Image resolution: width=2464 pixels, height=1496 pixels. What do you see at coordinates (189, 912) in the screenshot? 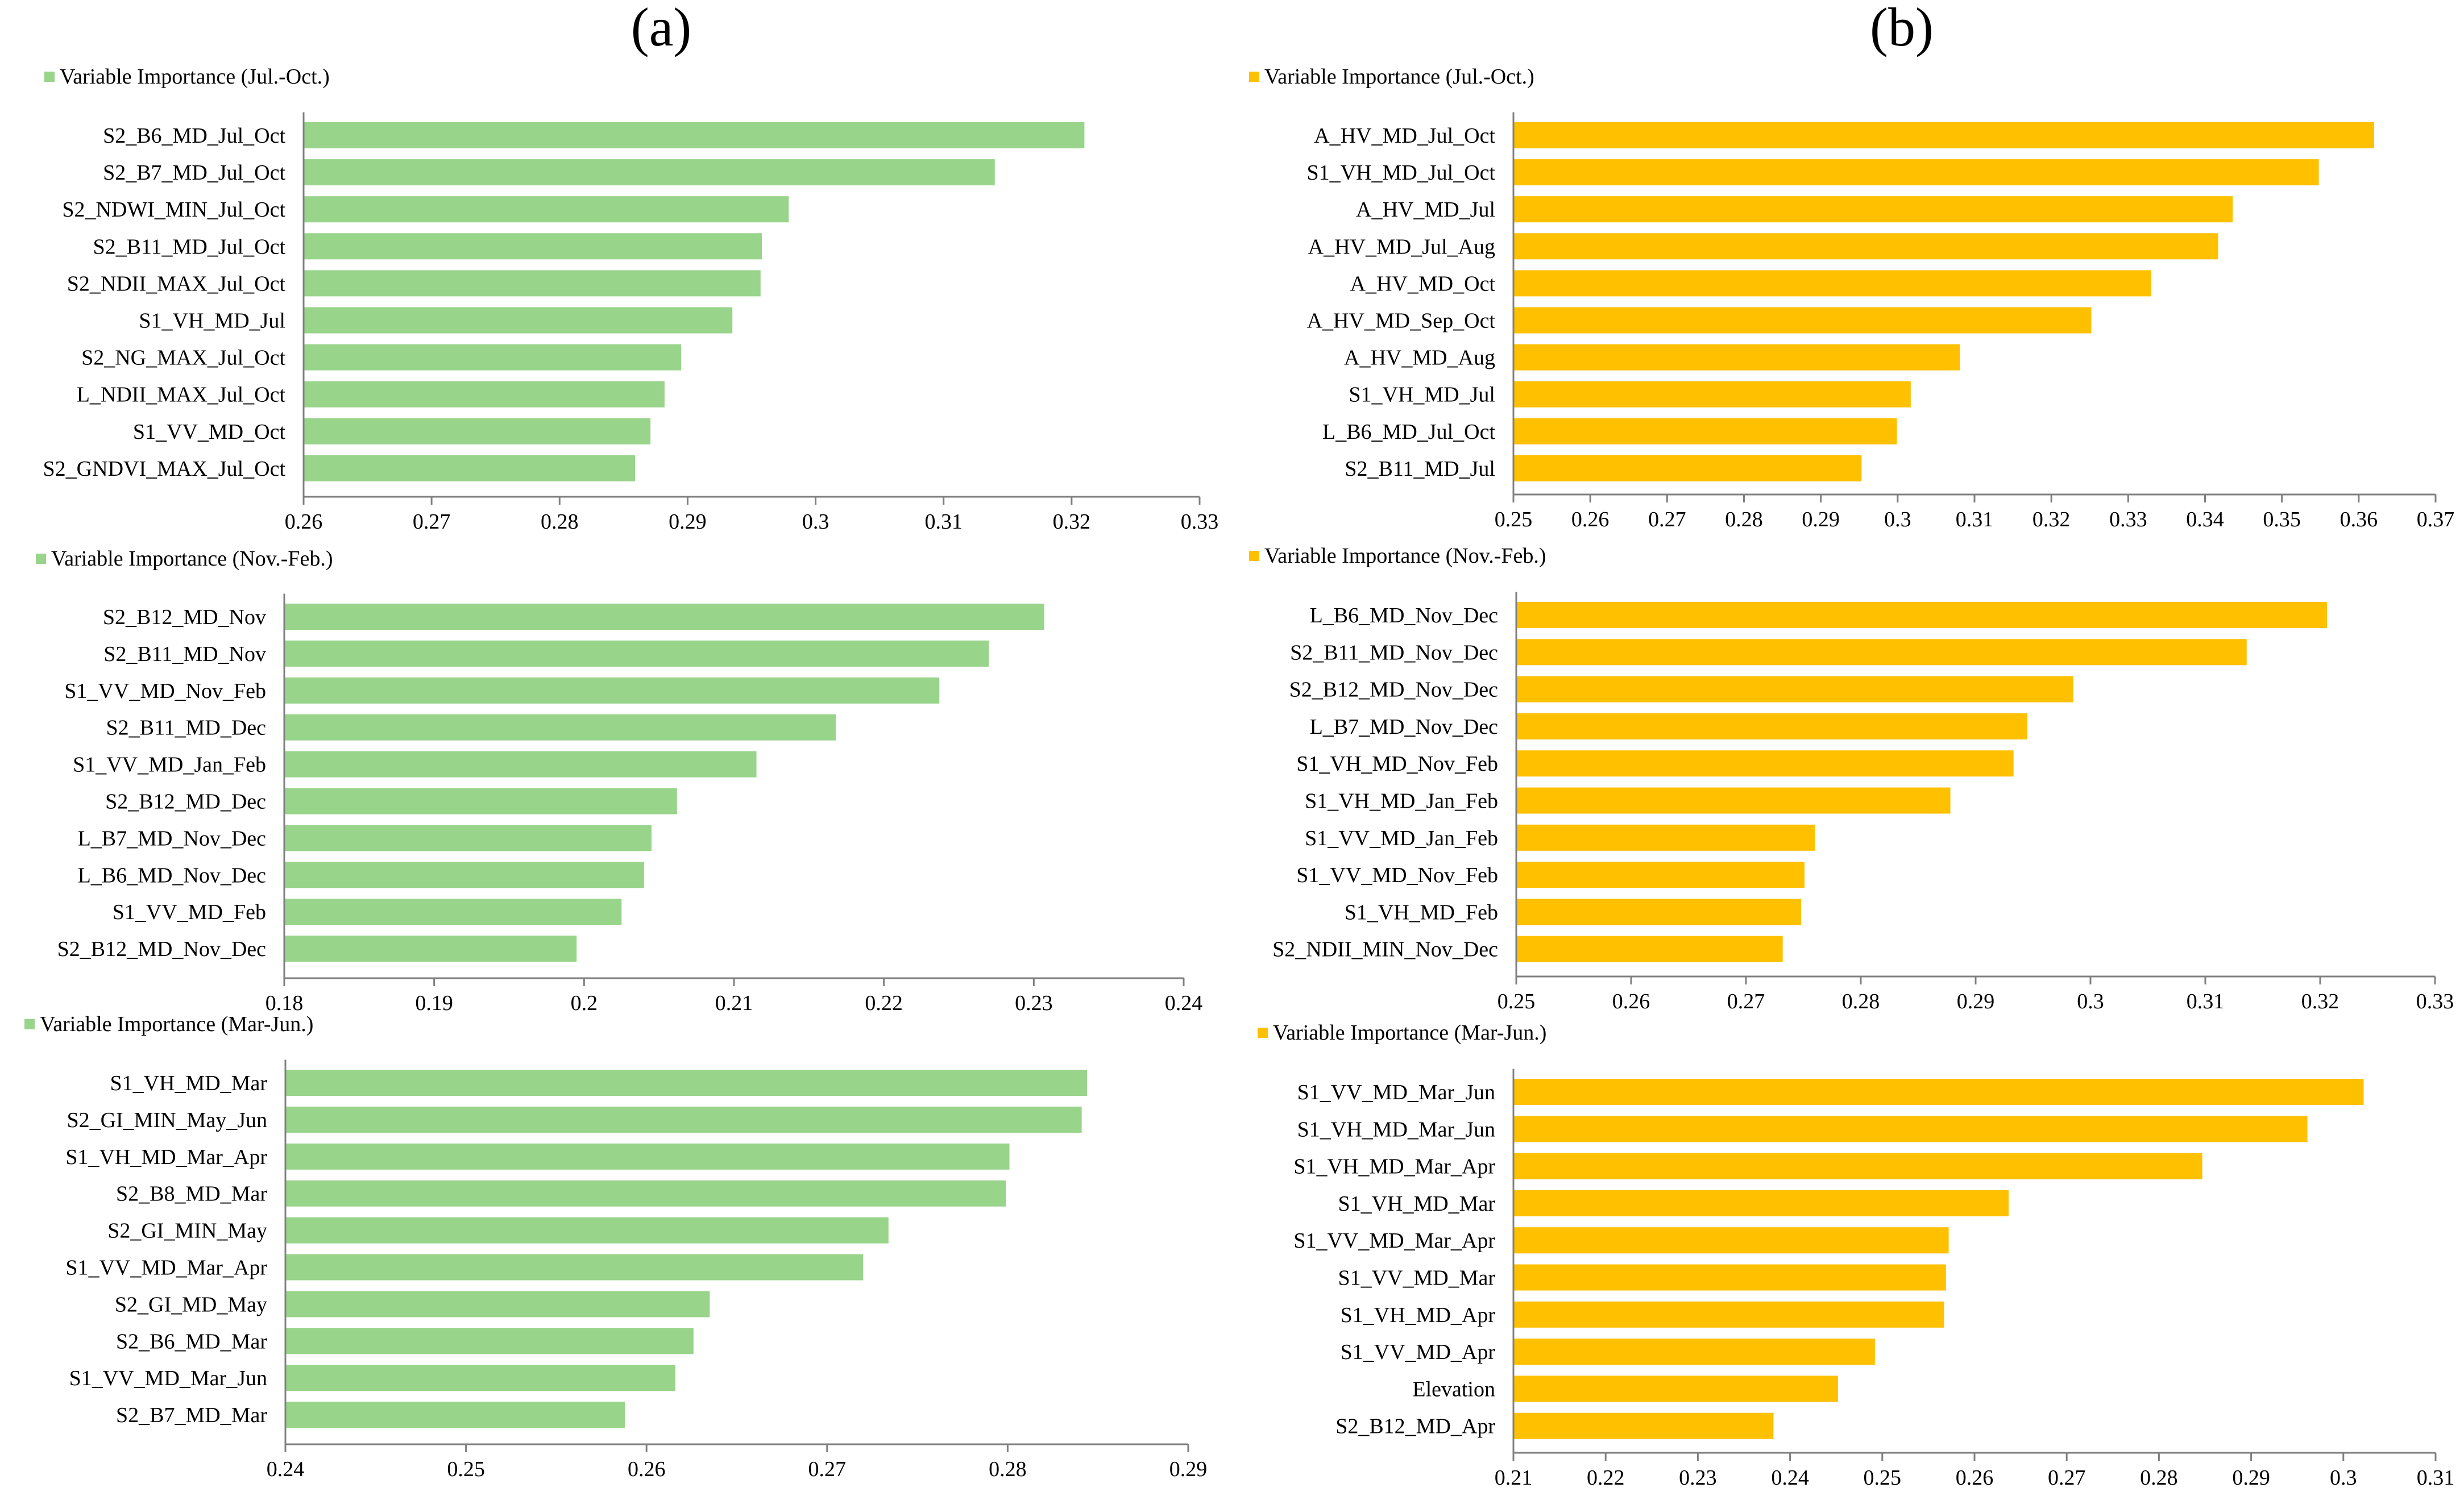
I see `category-label: S1_VV_MD_Feb` at bounding box center [189, 912].